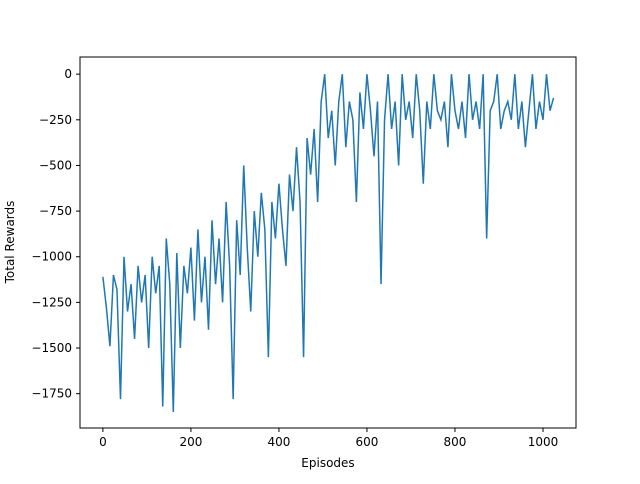 This screenshot has height=484, width=640. Describe the element at coordinates (55, 165) in the screenshot. I see `y-tick-label: −500` at that location.